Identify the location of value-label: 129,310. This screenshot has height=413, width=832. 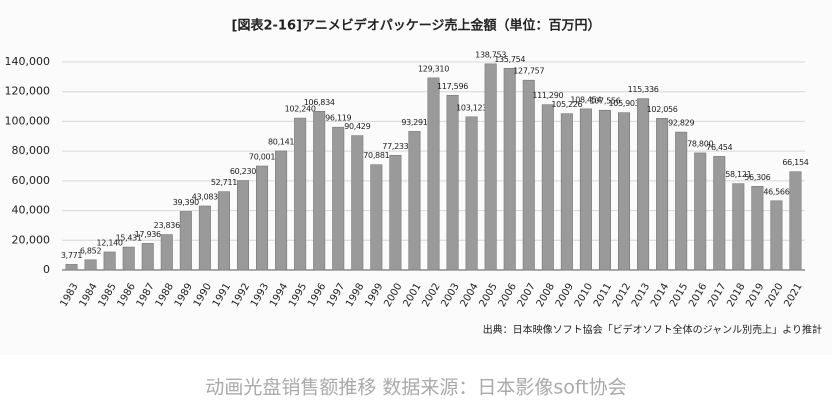
(433, 68).